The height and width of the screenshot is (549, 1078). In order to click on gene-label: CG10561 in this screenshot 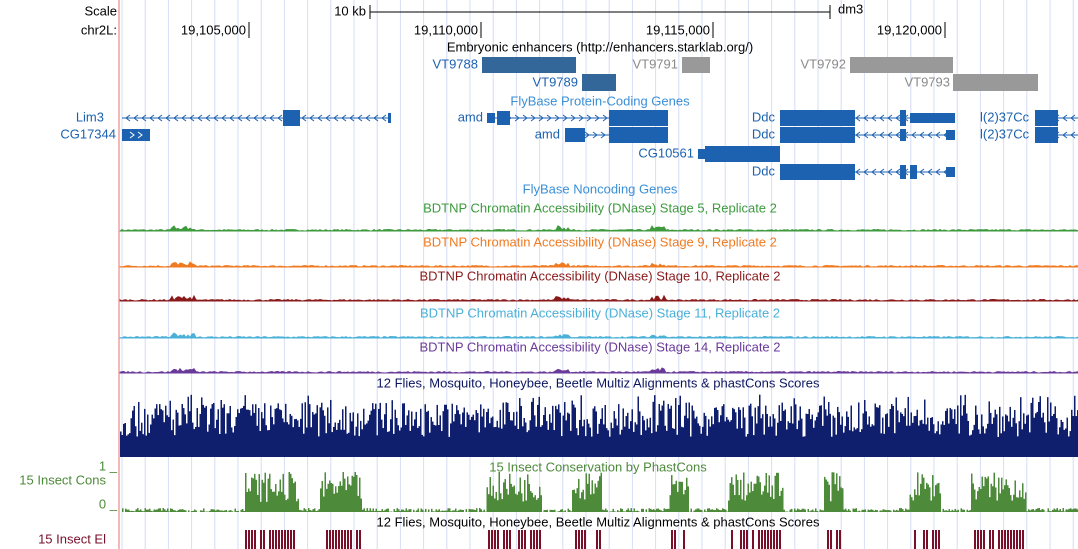, I will do `click(666, 152)`.